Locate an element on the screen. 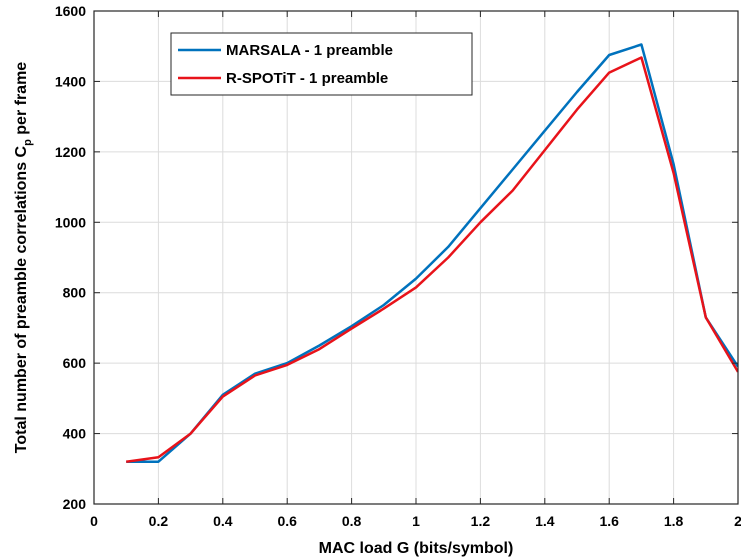 This screenshot has height=560, width=741. y-tick-label: 400 is located at coordinates (75, 434).